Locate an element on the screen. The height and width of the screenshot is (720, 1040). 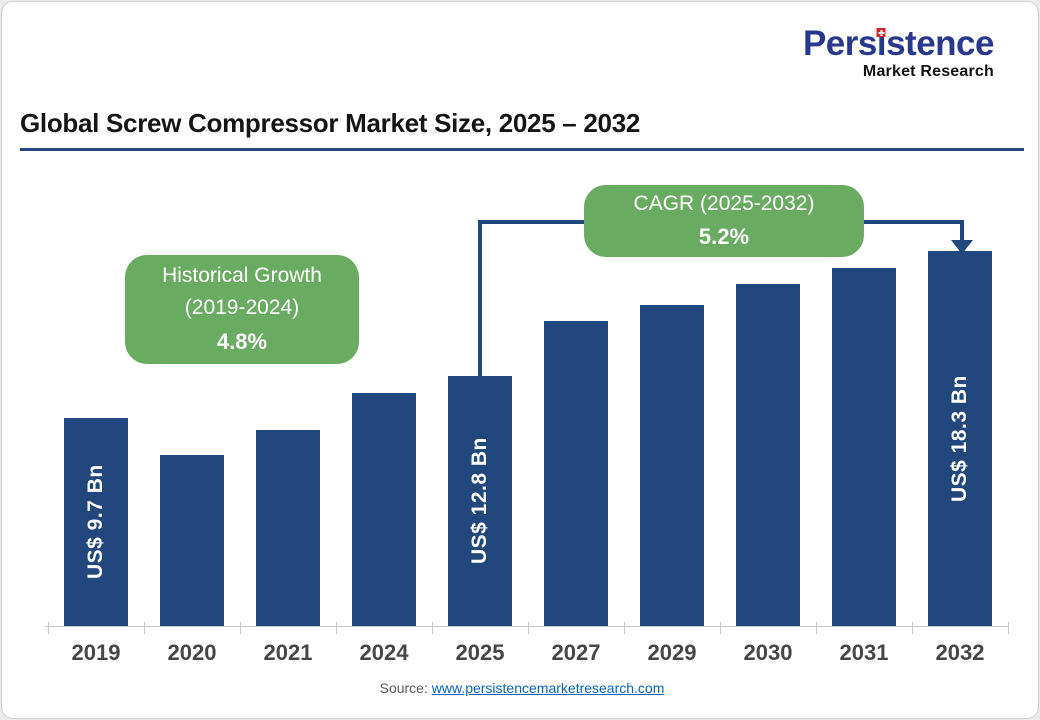
logo-letter-i: i is located at coordinates (881, 43).